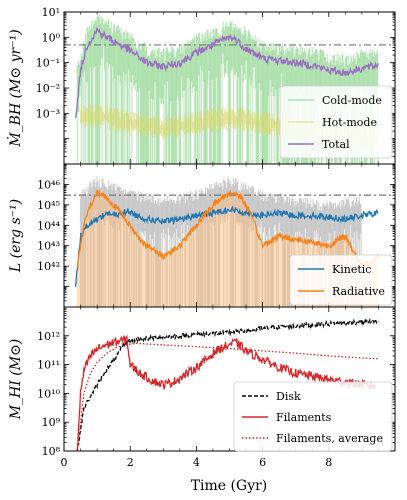  What do you see at coordinates (16, 380) in the screenshot?
I see `y-axis-title: M_HI (M⊙)` at bounding box center [16, 380].